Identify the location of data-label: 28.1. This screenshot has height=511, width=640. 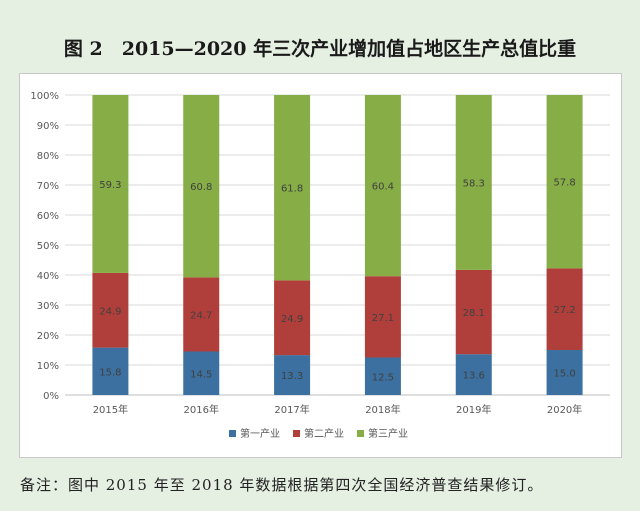
(474, 313).